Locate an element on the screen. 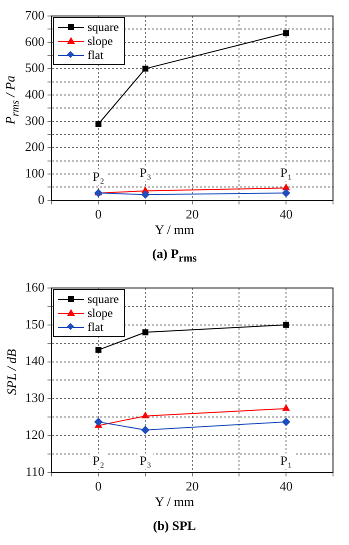 This screenshot has width=349, height=545. y-tick-label: 400 is located at coordinates (34, 94).